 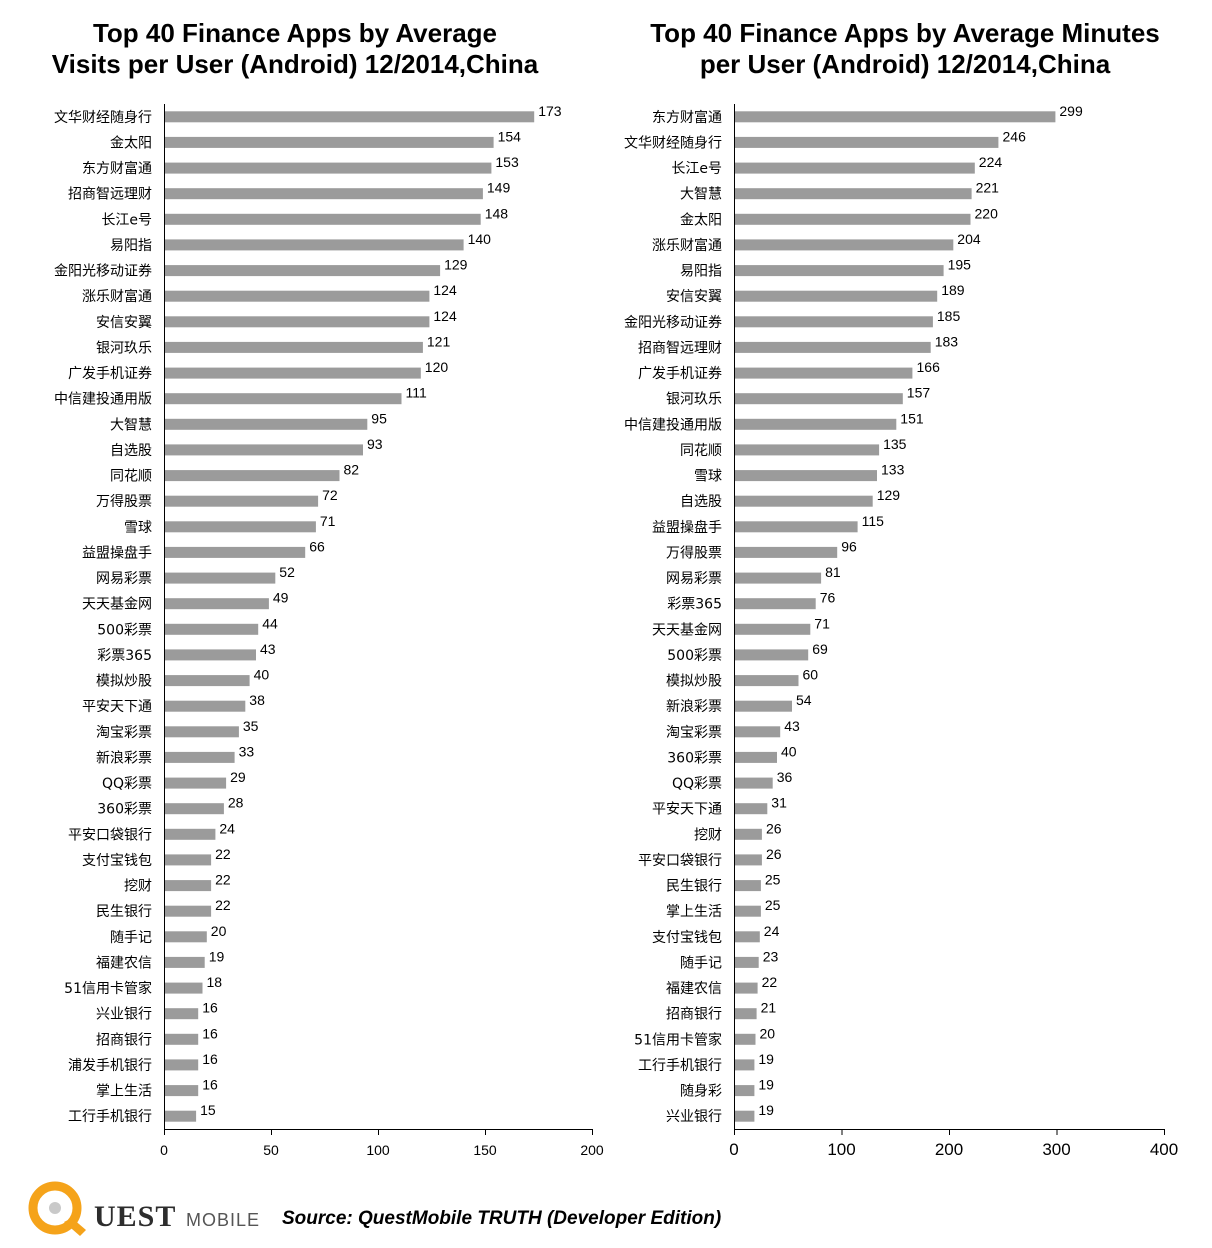 What do you see at coordinates (268, 649) in the screenshot?
I see `value-label-visits-21: 43` at bounding box center [268, 649].